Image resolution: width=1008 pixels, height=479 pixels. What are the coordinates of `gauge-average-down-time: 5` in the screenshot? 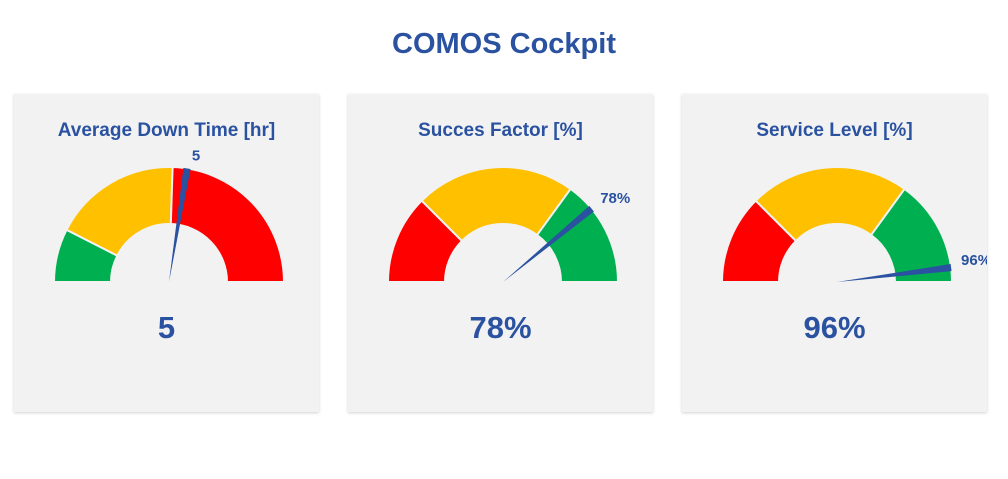 It's located at (169, 215).